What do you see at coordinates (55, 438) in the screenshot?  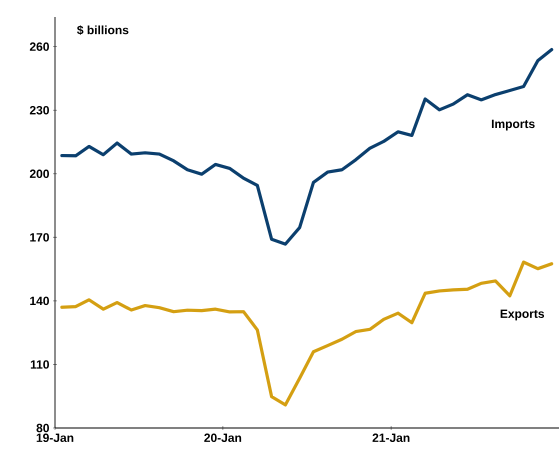 I see `x-tick-label: 19-Jan` at bounding box center [55, 438].